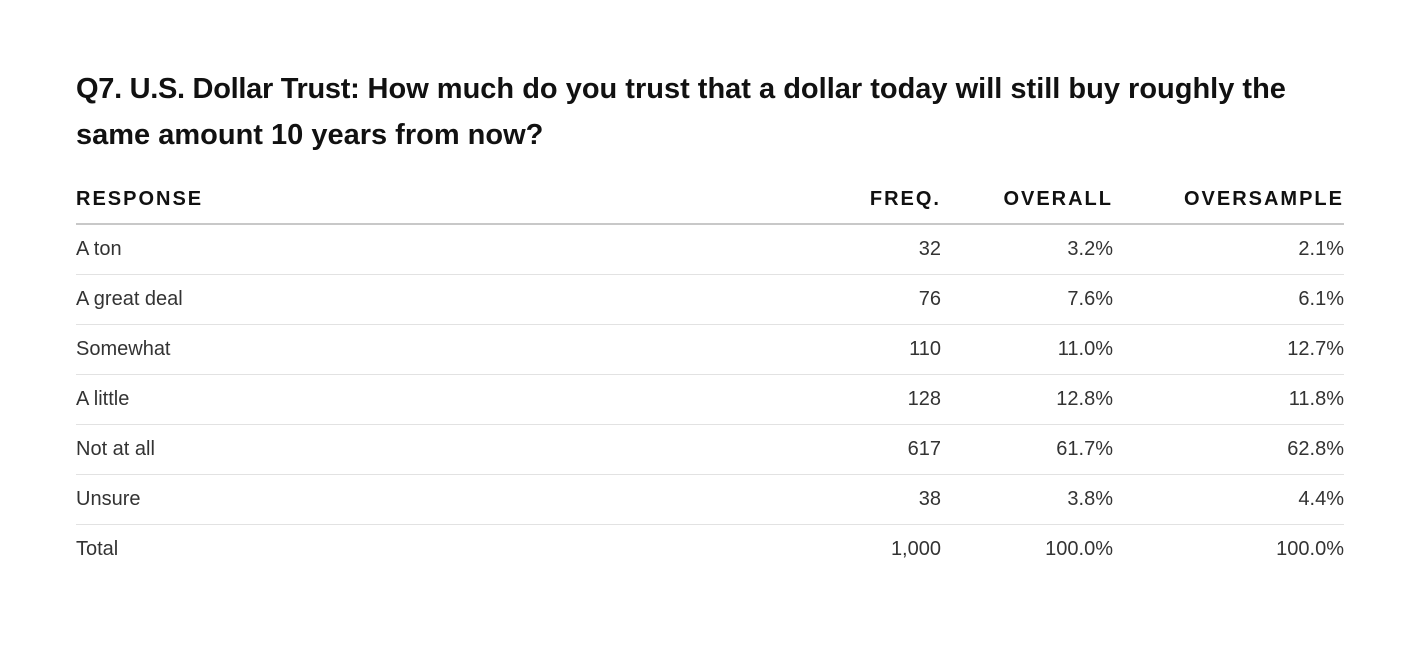  What do you see at coordinates (97, 549) in the screenshot?
I see `response-cell: Total` at bounding box center [97, 549].